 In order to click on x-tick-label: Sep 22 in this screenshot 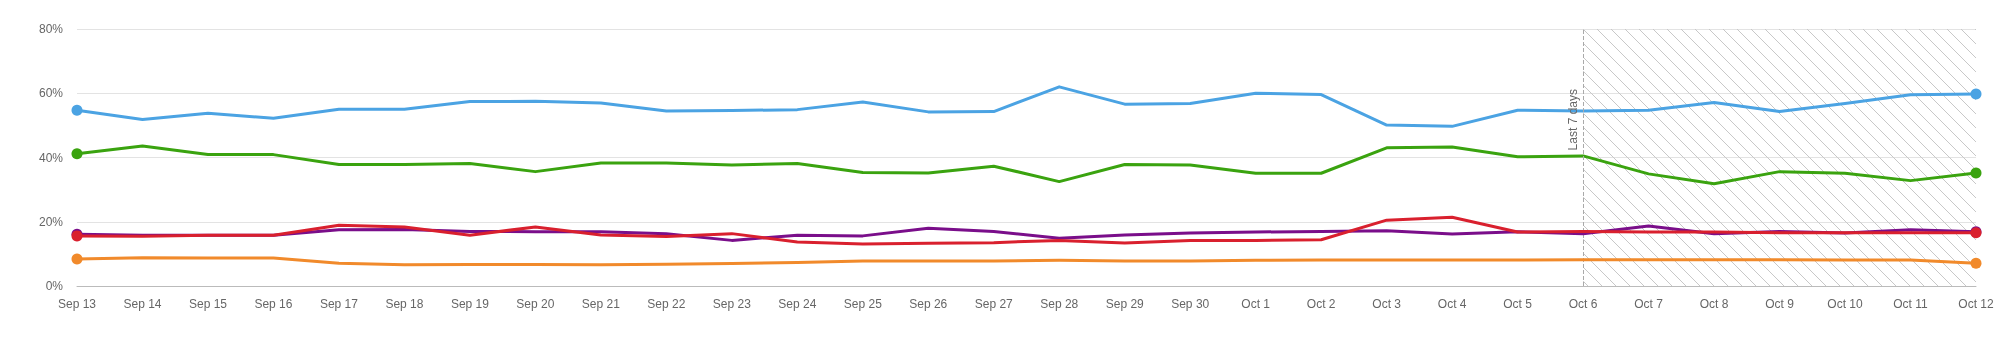, I will do `click(666, 304)`.